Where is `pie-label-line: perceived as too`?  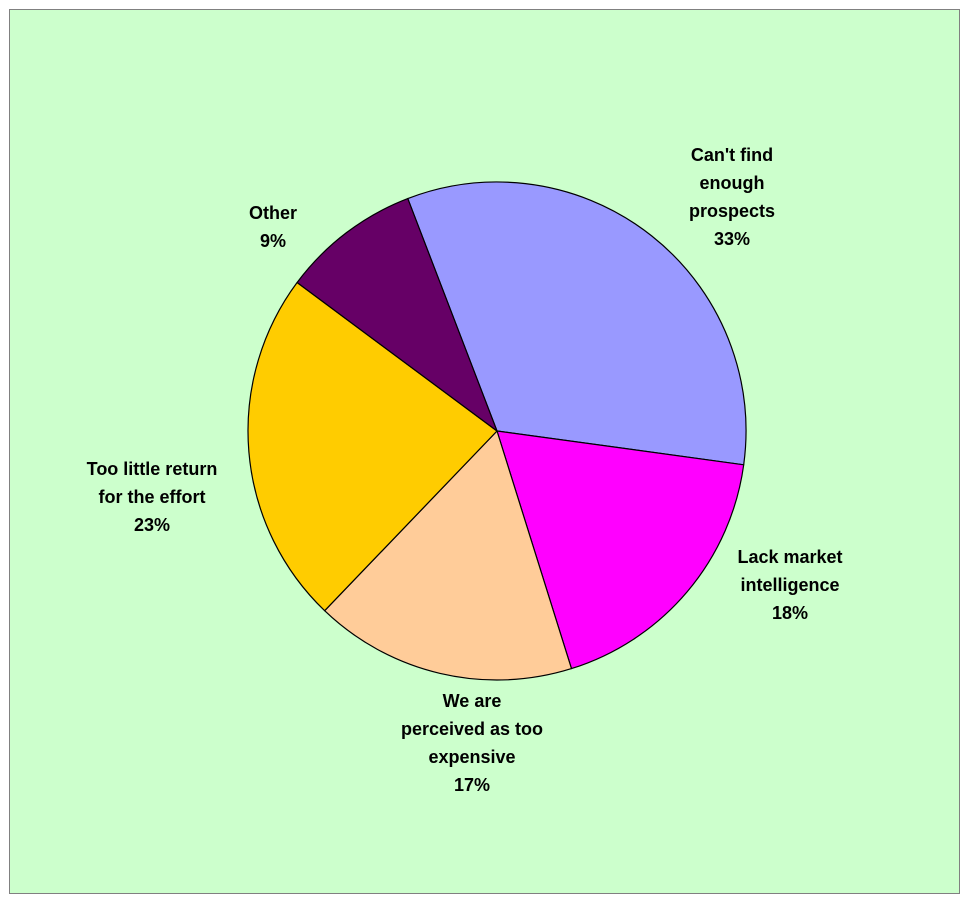
pie-label-line: perceived as too is located at coordinates (472, 729).